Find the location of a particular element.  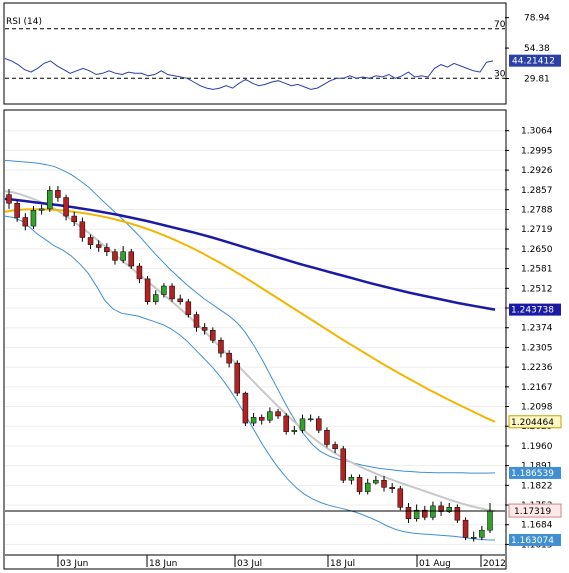

price-tick-label: 1.2374 is located at coordinates (537, 329).